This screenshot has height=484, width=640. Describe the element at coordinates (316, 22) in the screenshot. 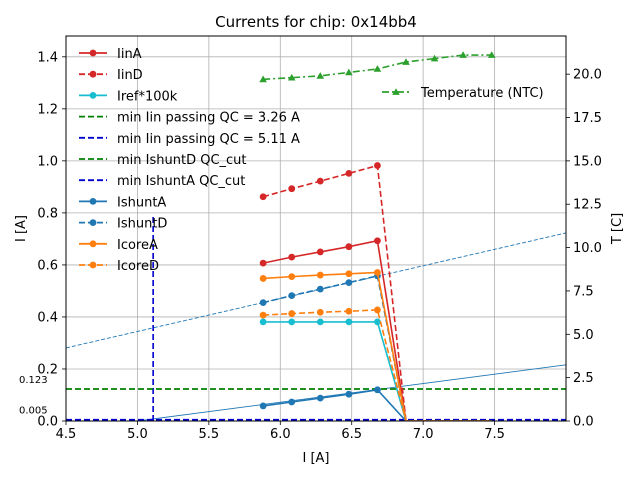

I see `chart-title: Currents for chip: 0x14bb4` at that location.